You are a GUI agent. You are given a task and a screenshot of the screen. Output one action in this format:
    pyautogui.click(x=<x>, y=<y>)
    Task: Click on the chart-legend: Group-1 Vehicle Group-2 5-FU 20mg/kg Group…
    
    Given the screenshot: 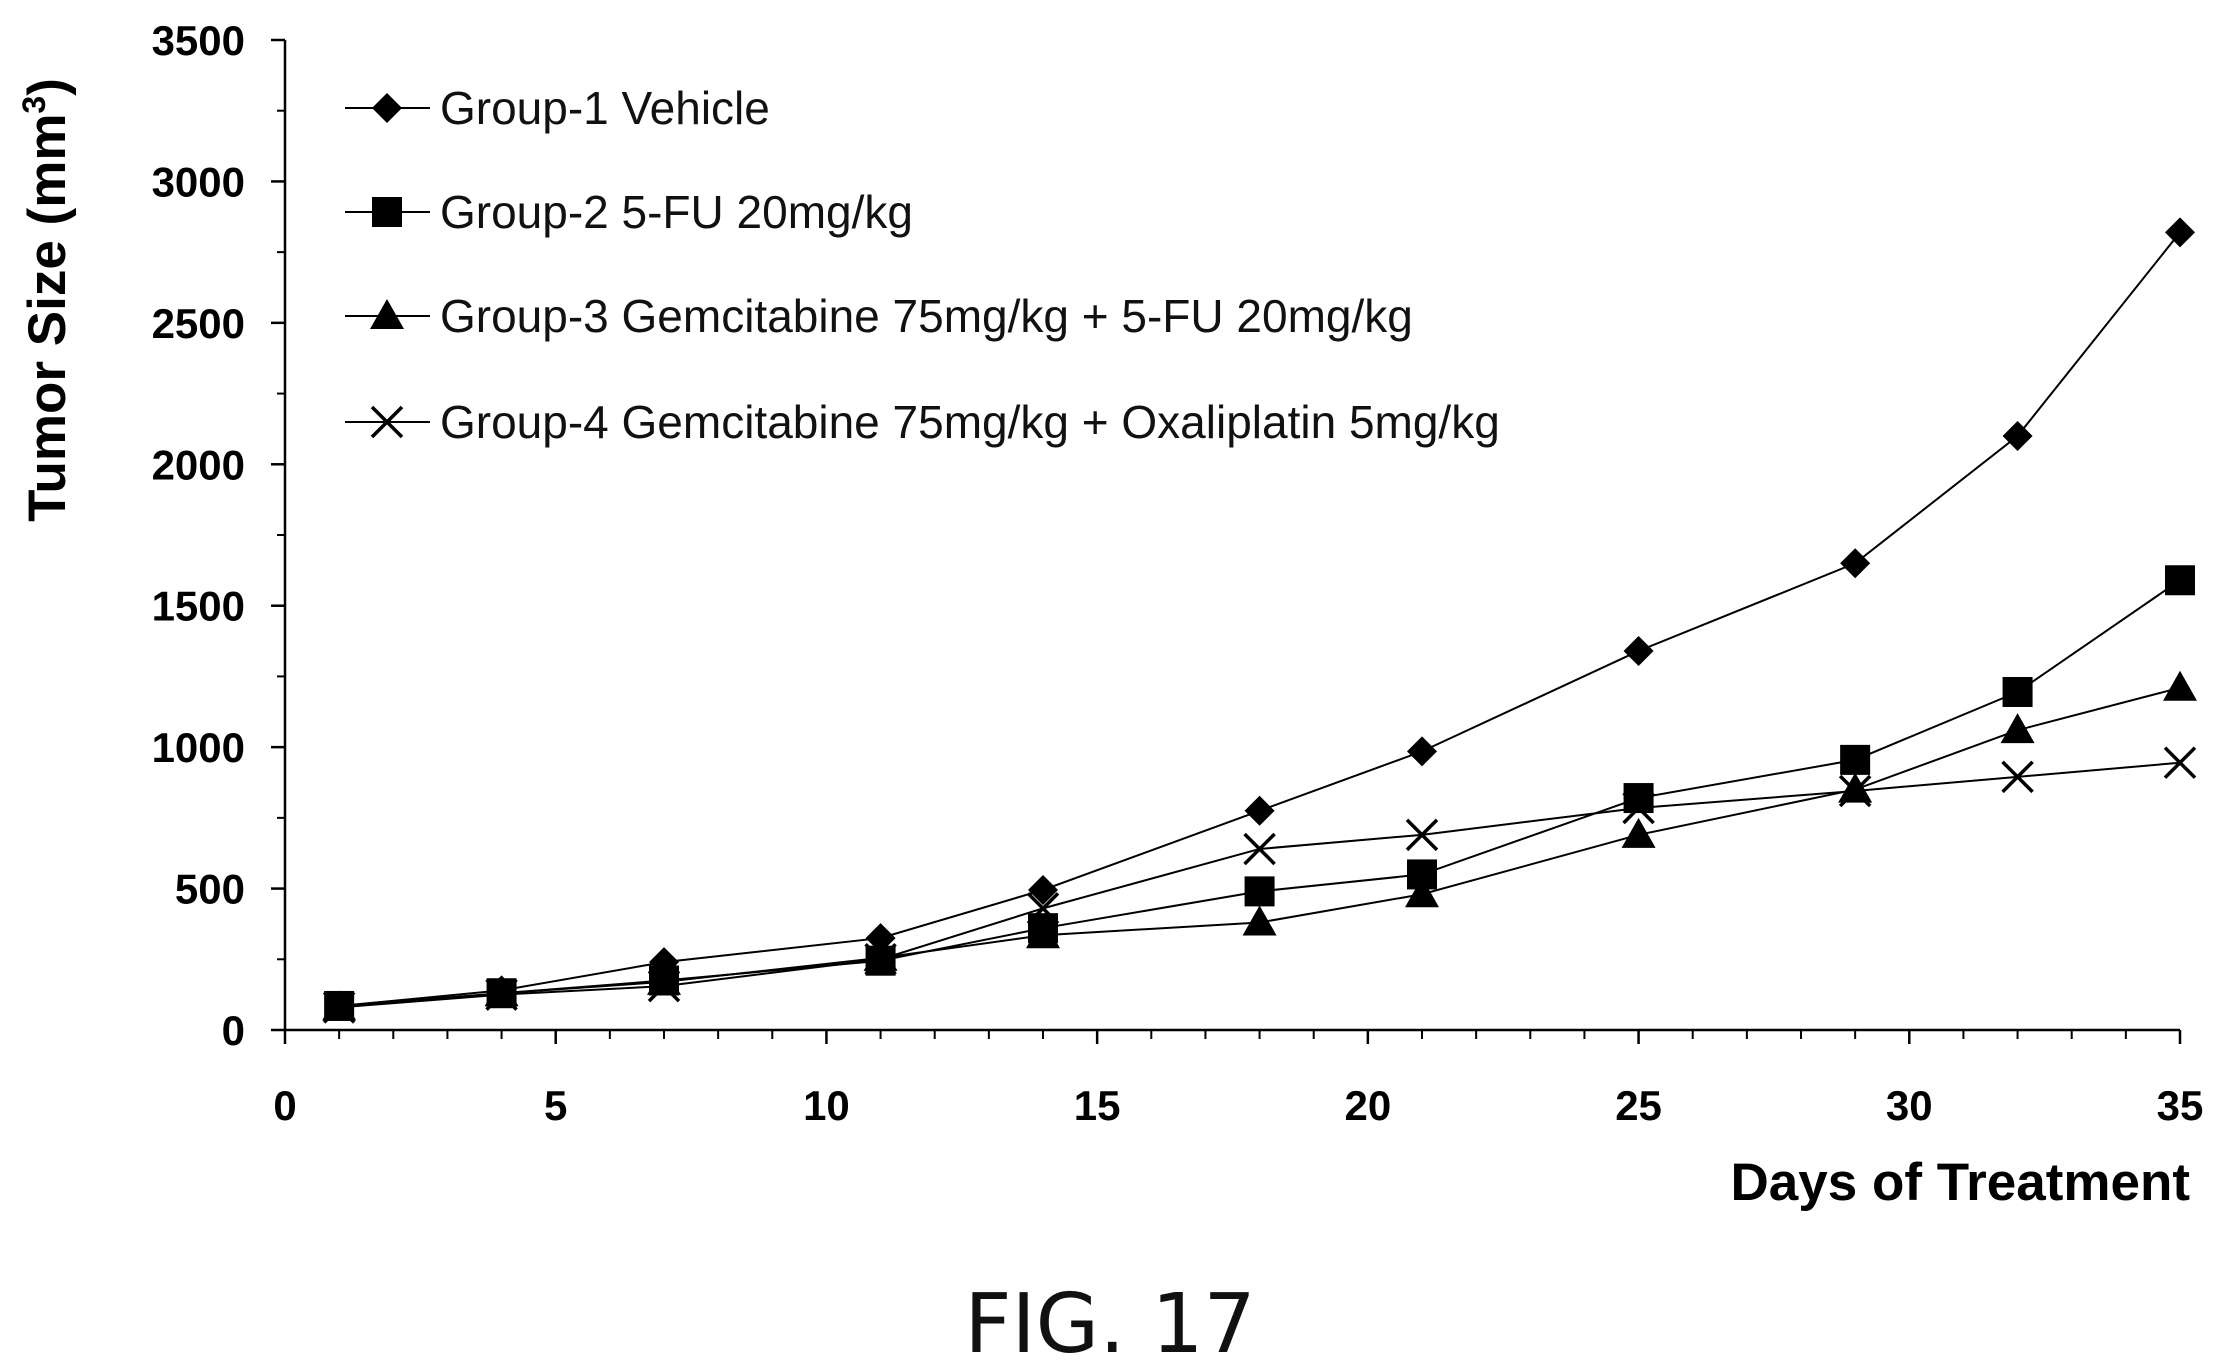 What is the action you would take?
    pyautogui.click(x=922, y=265)
    